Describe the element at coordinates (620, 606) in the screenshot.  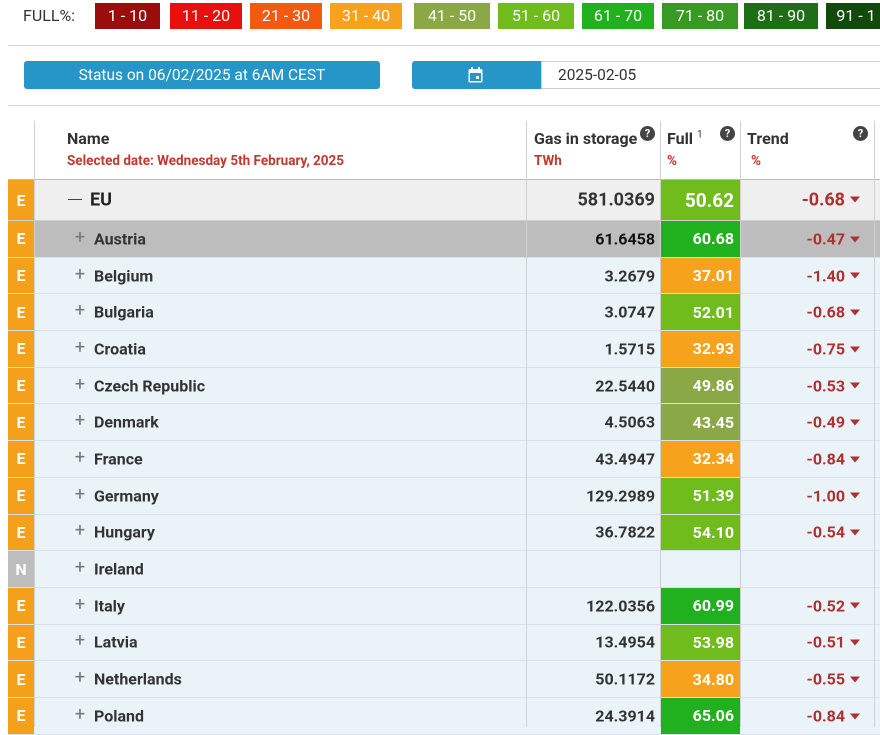
I see `gas-in-storage-value: 122.0356` at that location.